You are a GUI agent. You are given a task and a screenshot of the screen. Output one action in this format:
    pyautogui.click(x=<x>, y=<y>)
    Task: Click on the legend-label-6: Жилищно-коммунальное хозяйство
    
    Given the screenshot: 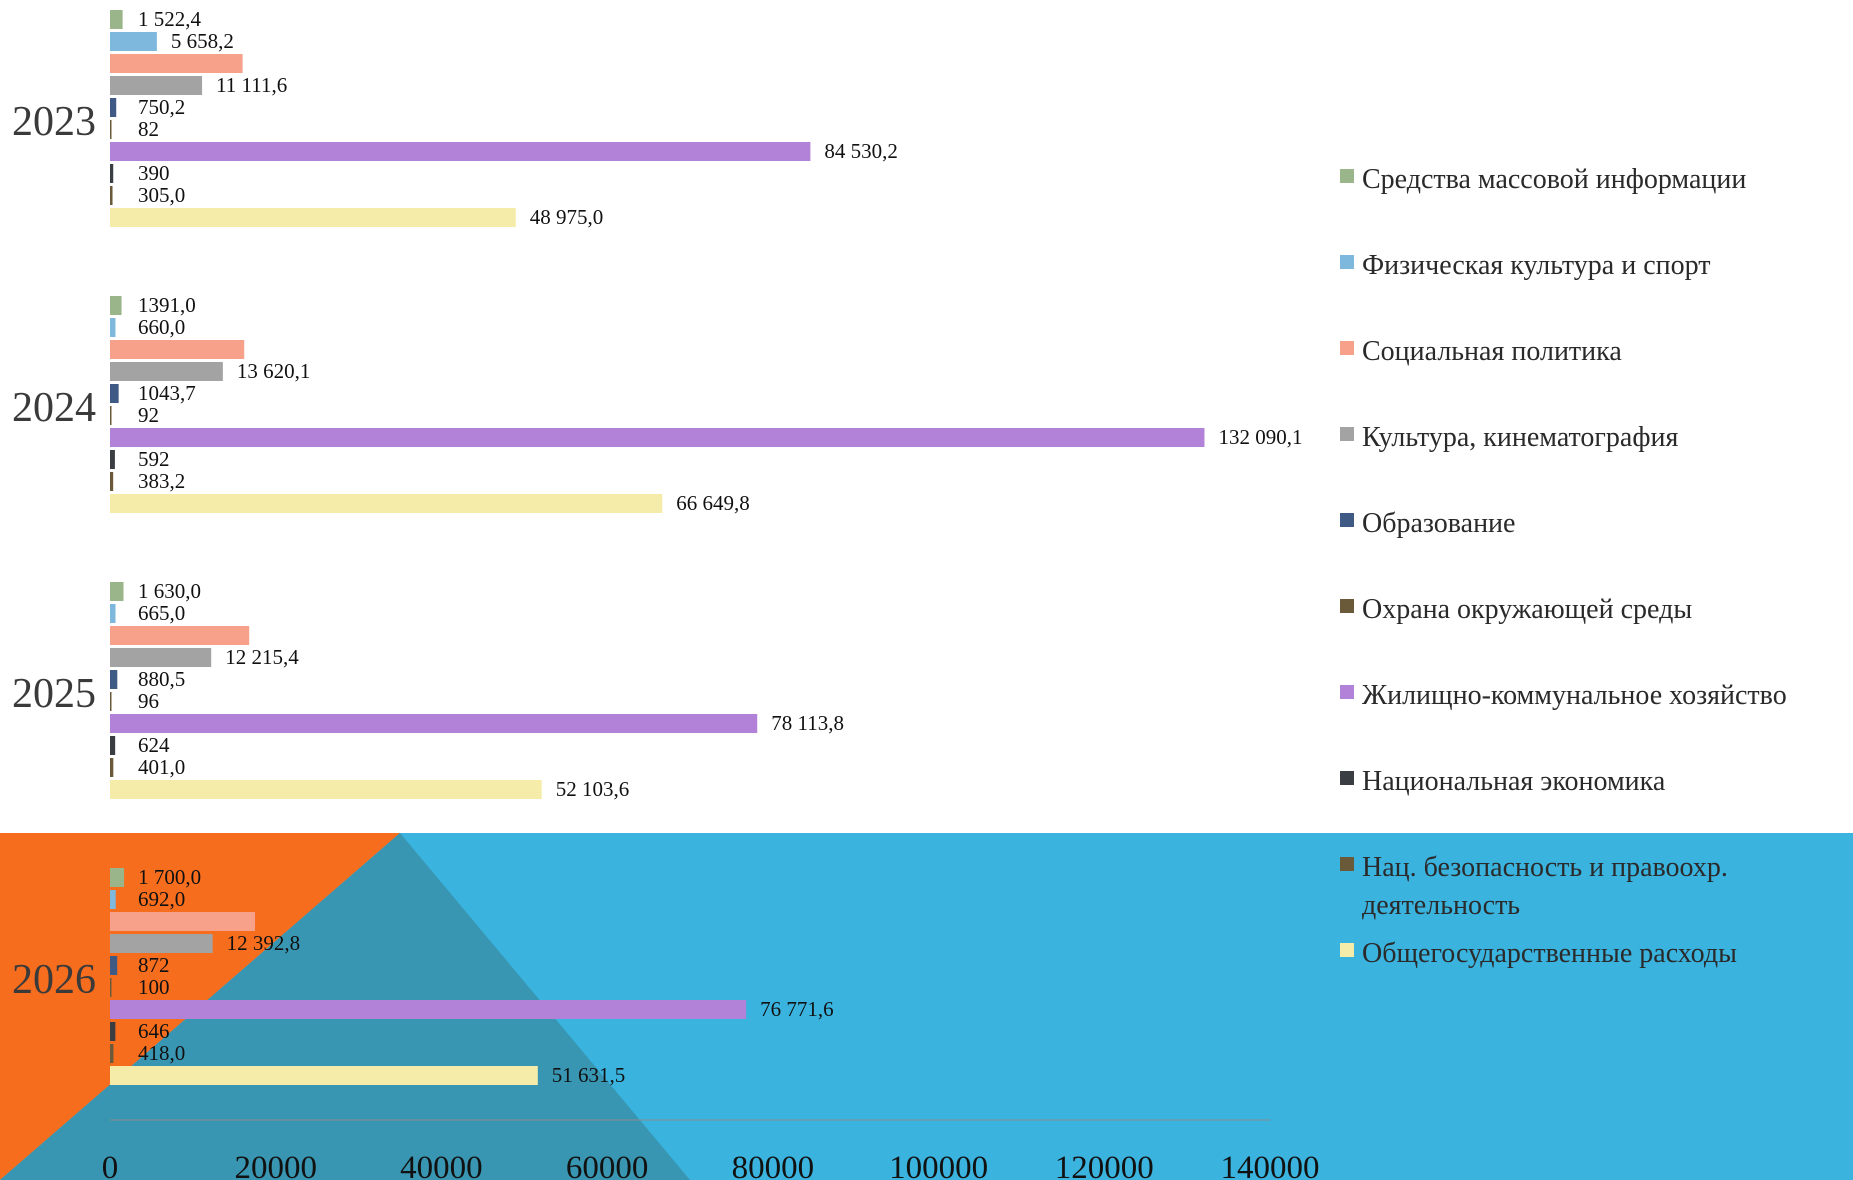 What is the action you would take?
    pyautogui.click(x=1574, y=695)
    